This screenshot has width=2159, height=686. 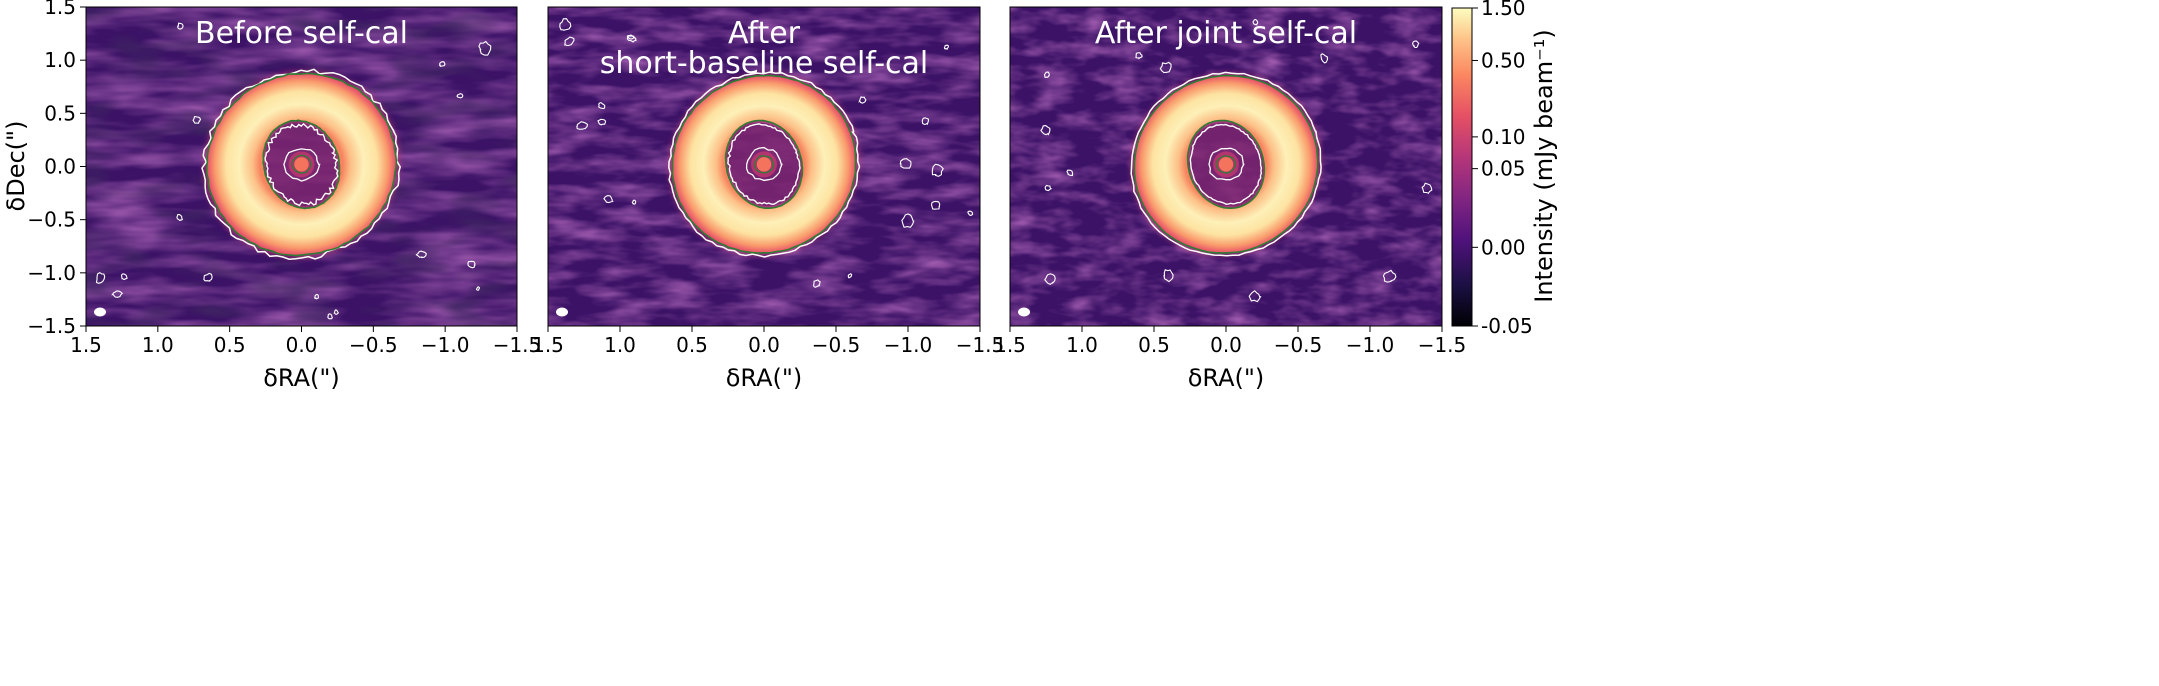 I want to click on panel-title: After, so click(x=764, y=33).